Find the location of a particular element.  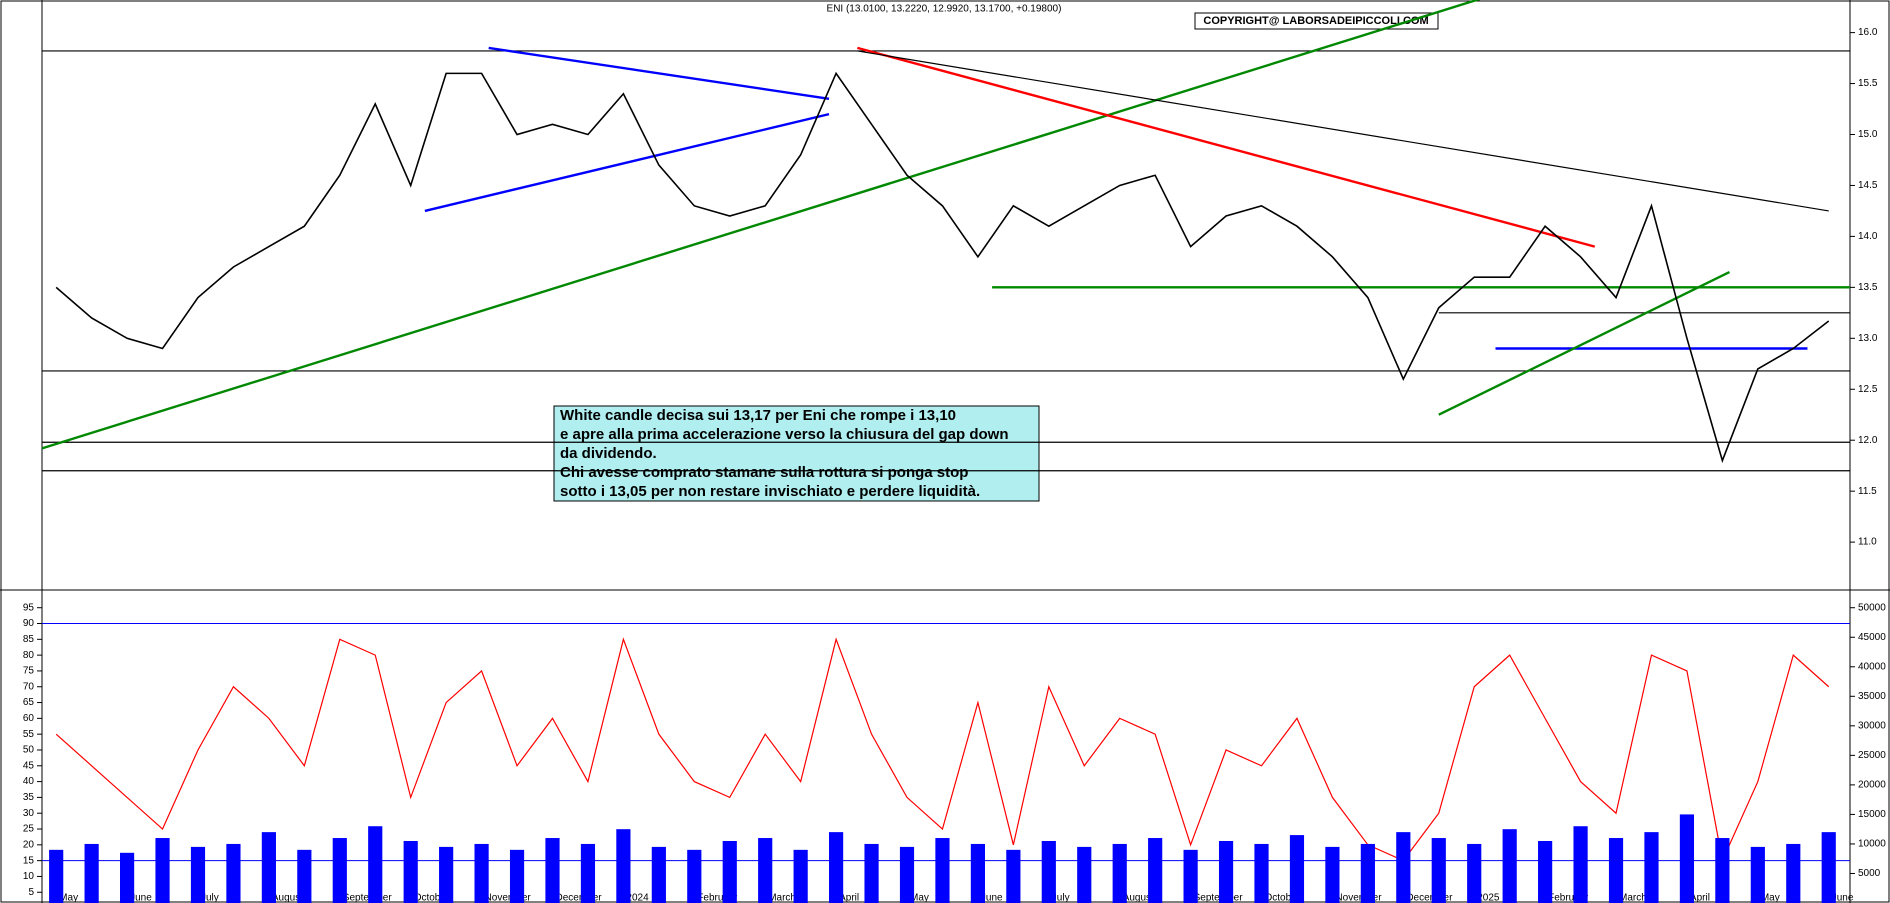

y-tick-label: 13.0 is located at coordinates (1868, 338).